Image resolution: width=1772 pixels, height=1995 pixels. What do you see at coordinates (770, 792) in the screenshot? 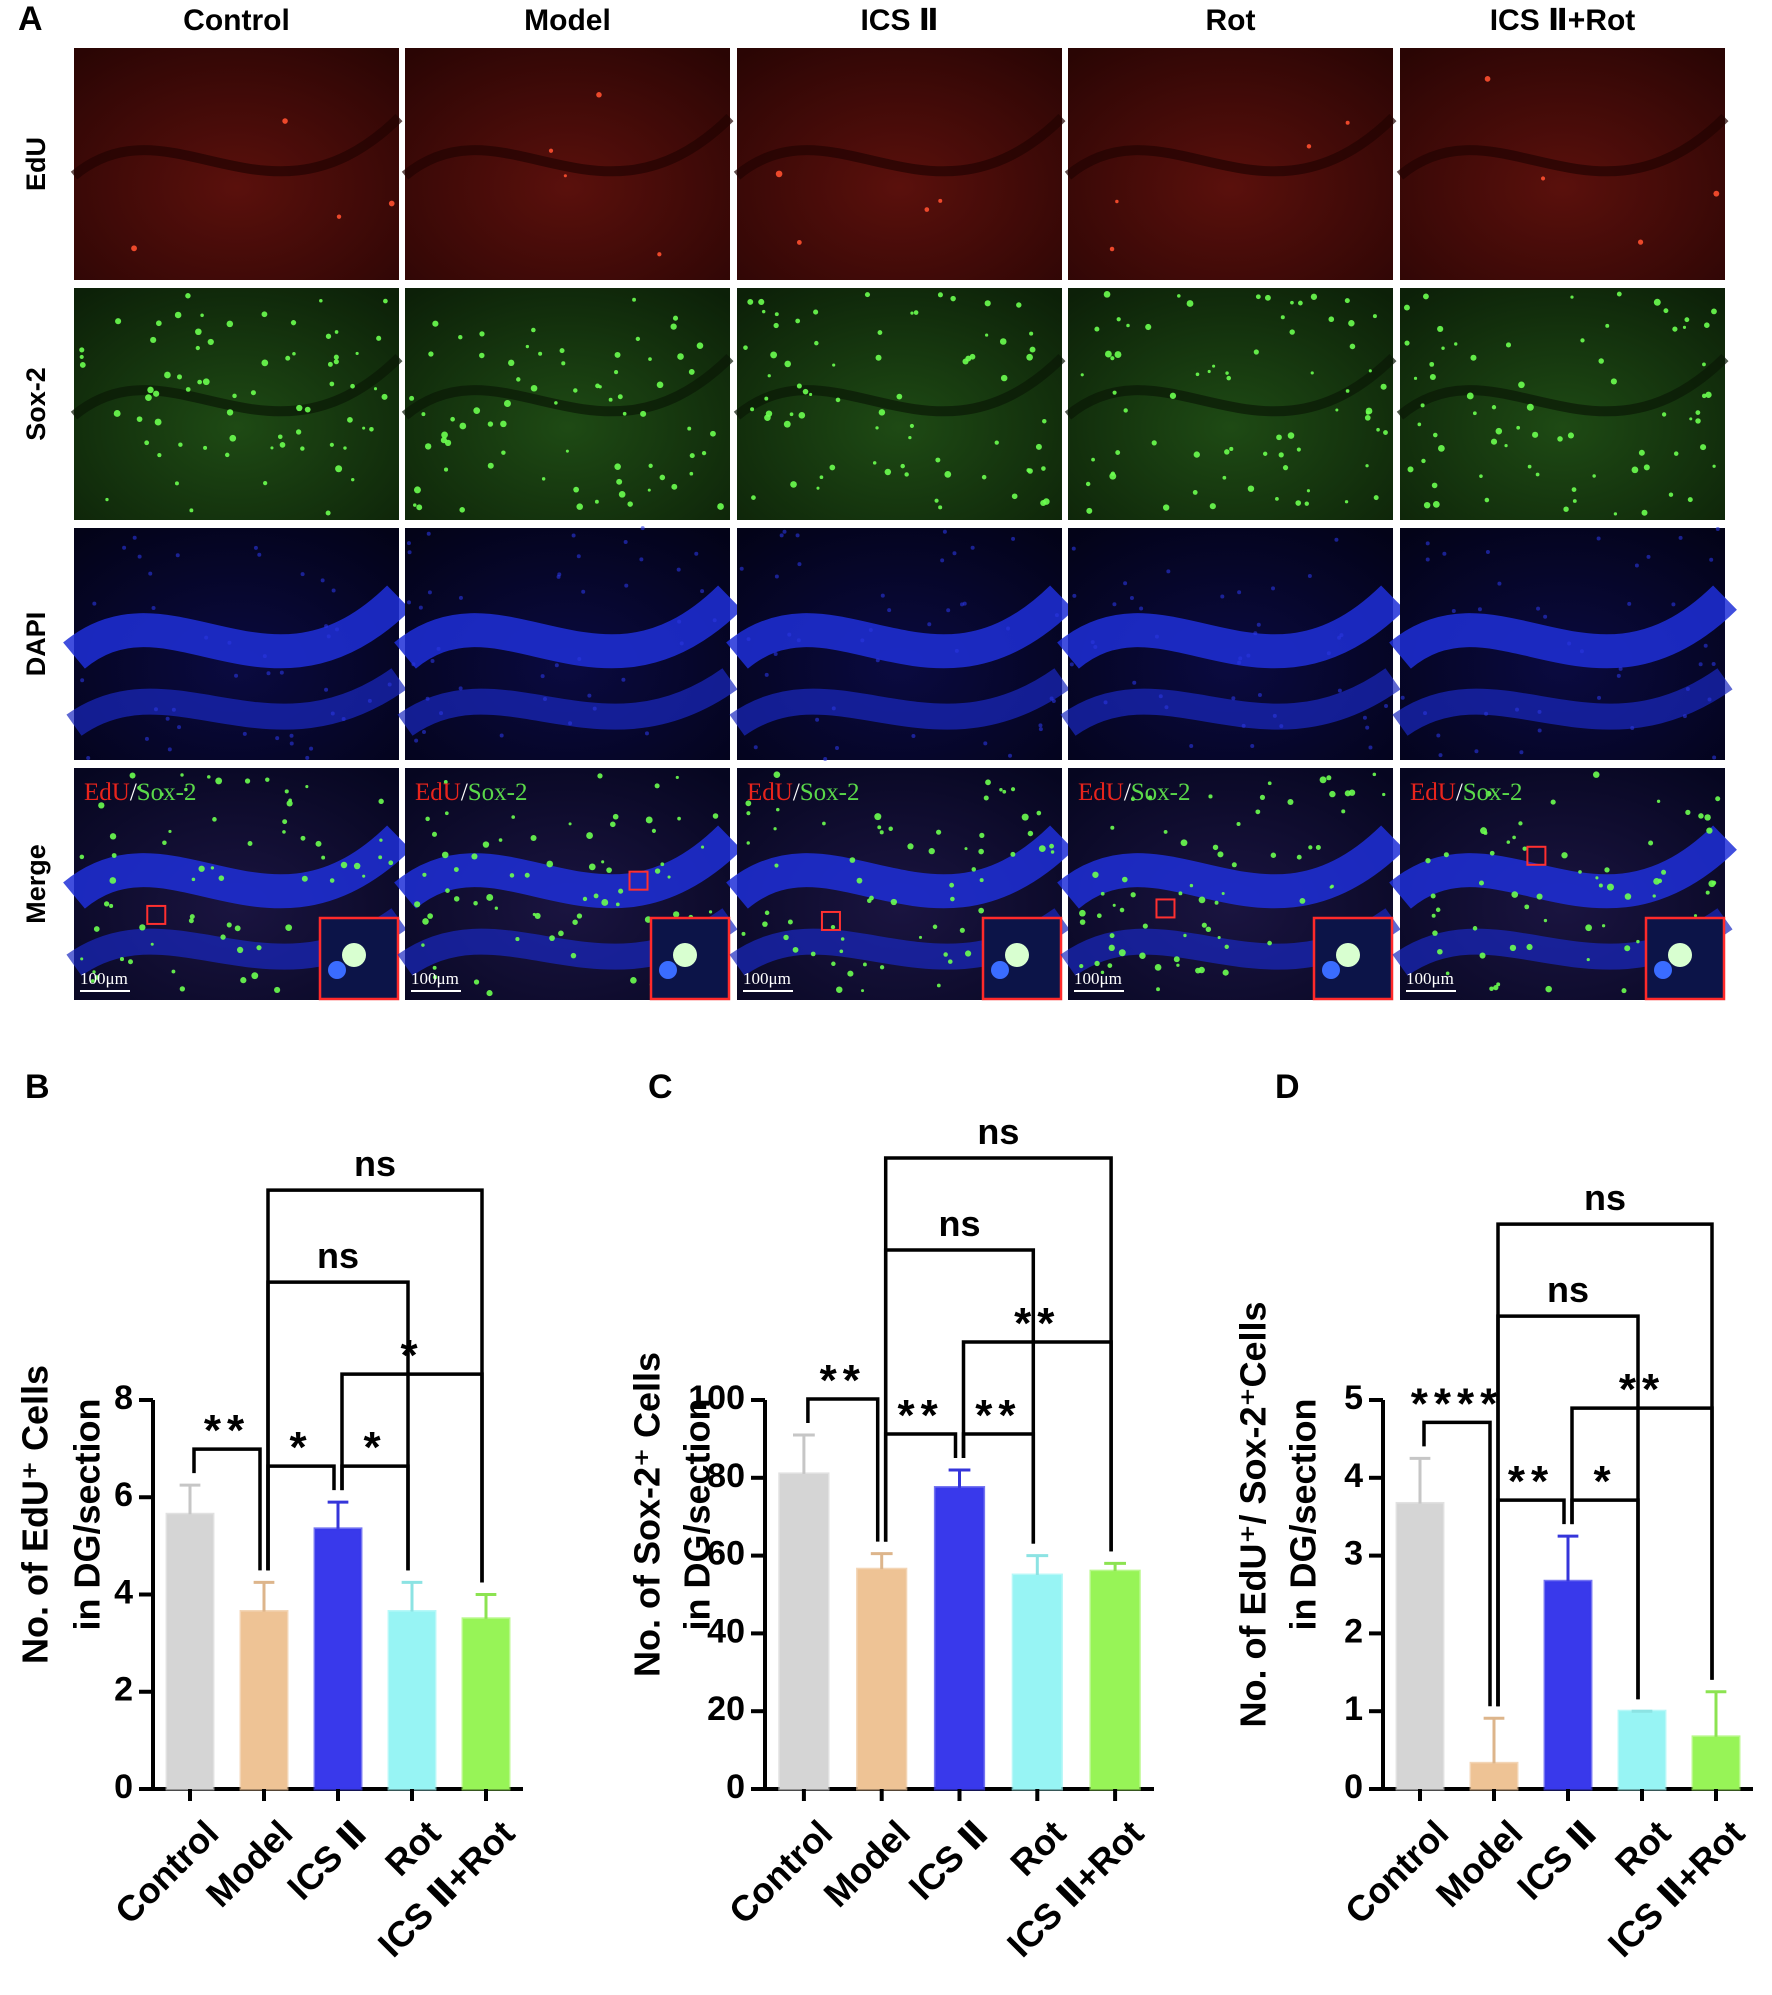
I see `merge-label-part: EdU` at bounding box center [770, 792].